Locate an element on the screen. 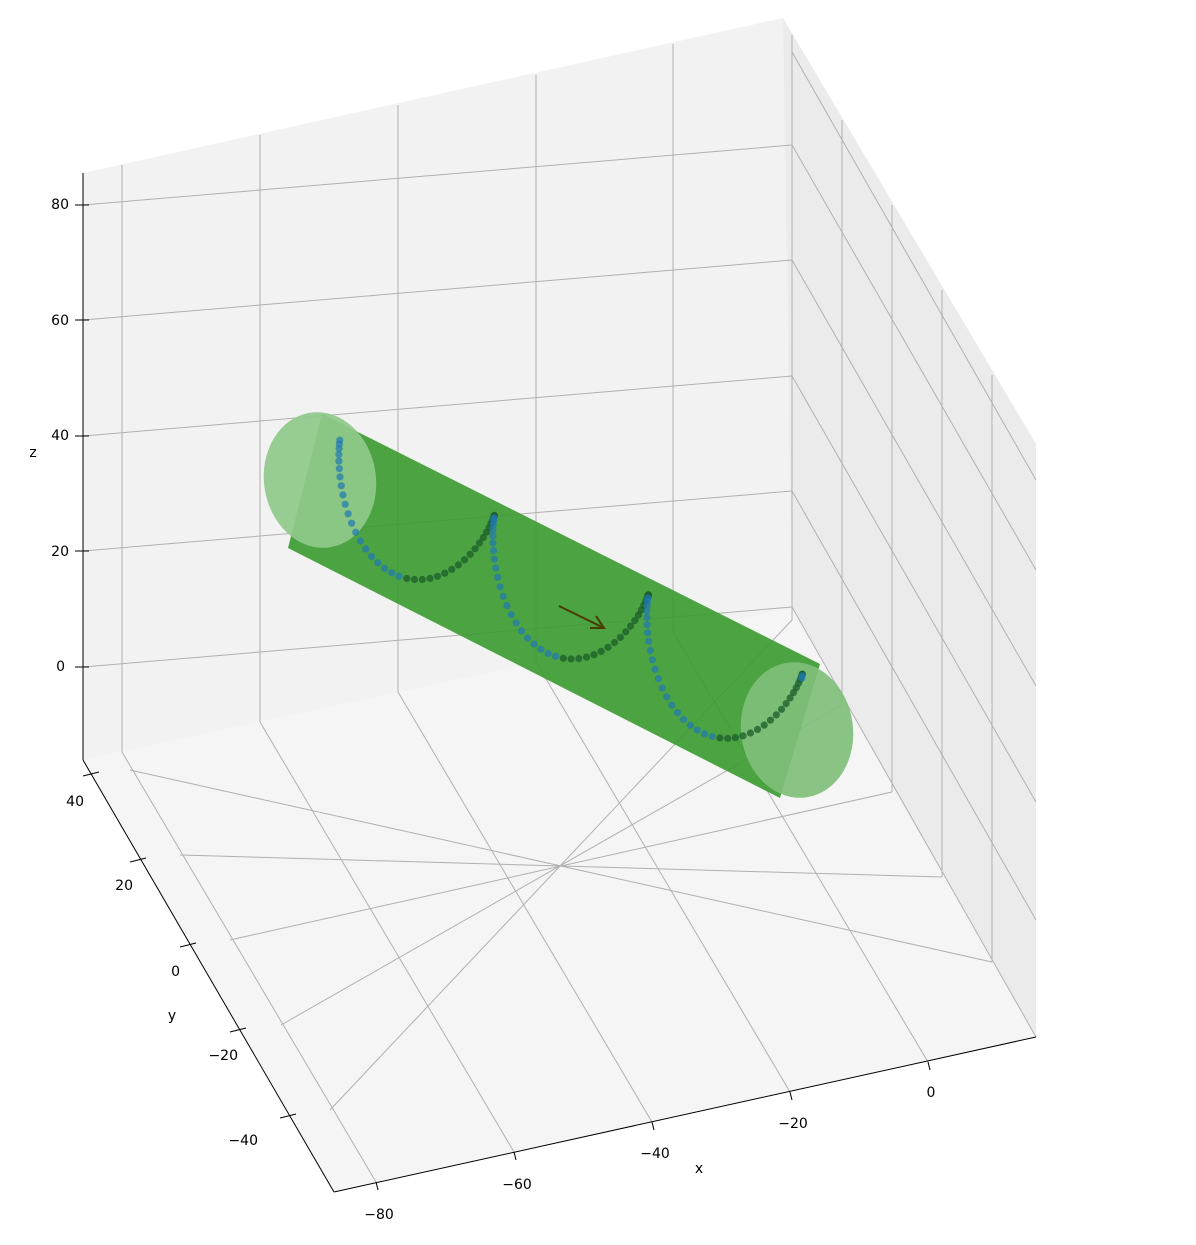 This screenshot has width=1196, height=1245. y-tick-label: −20 is located at coordinates (223, 1056).